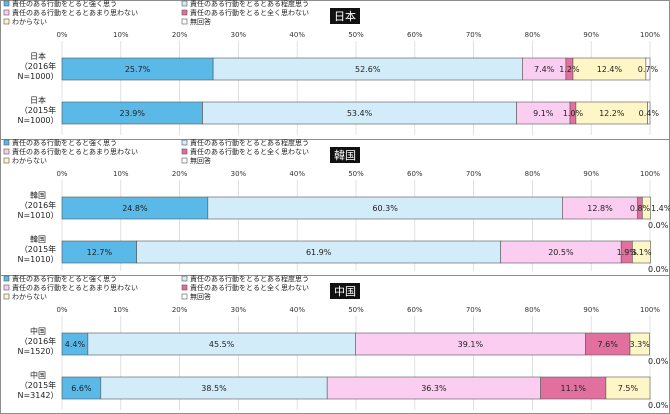 Image resolution: width=670 pixels, height=414 pixels. I want to click on data-label: 1.2%, so click(569, 69).